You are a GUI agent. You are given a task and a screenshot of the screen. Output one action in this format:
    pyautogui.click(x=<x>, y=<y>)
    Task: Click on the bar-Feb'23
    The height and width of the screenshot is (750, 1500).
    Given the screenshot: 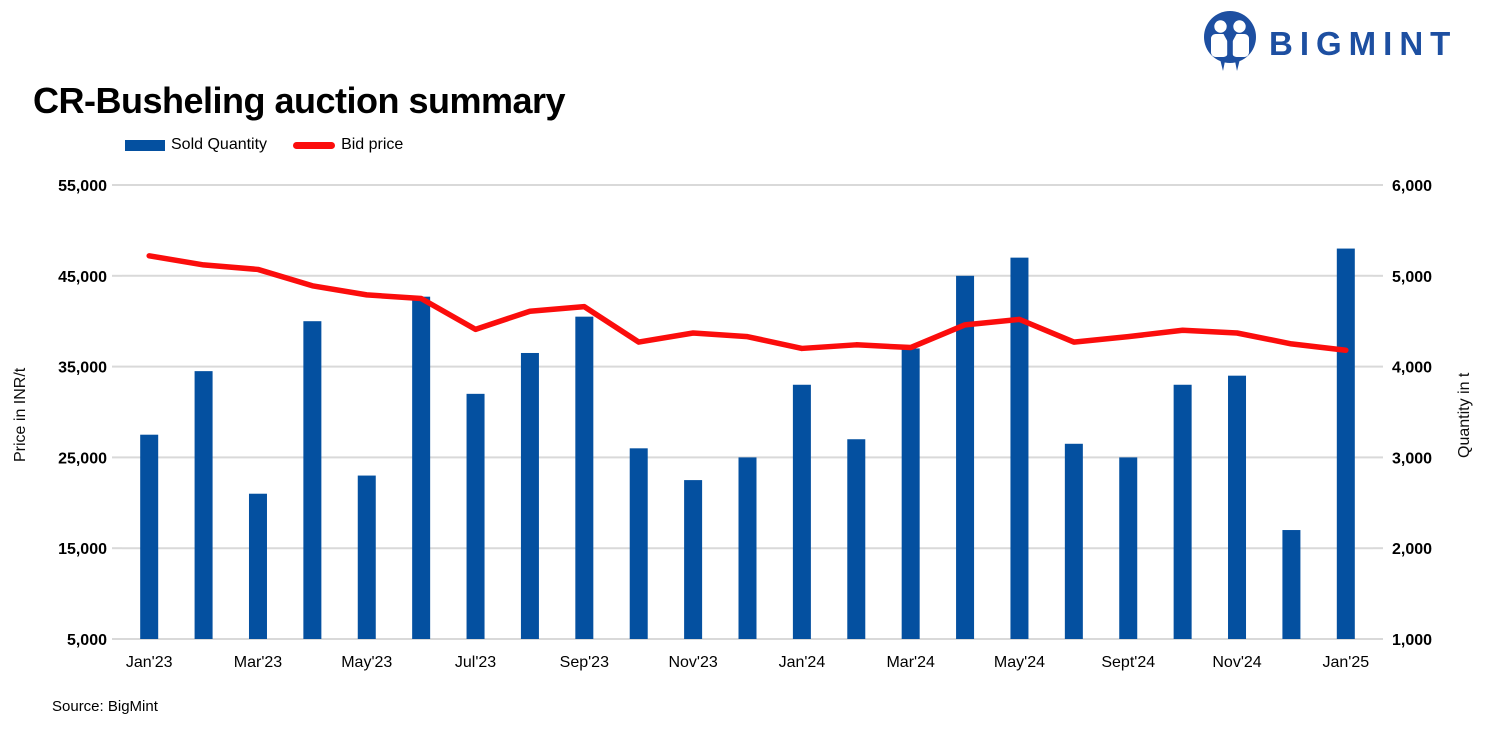 What is the action you would take?
    pyautogui.click(x=203, y=505)
    